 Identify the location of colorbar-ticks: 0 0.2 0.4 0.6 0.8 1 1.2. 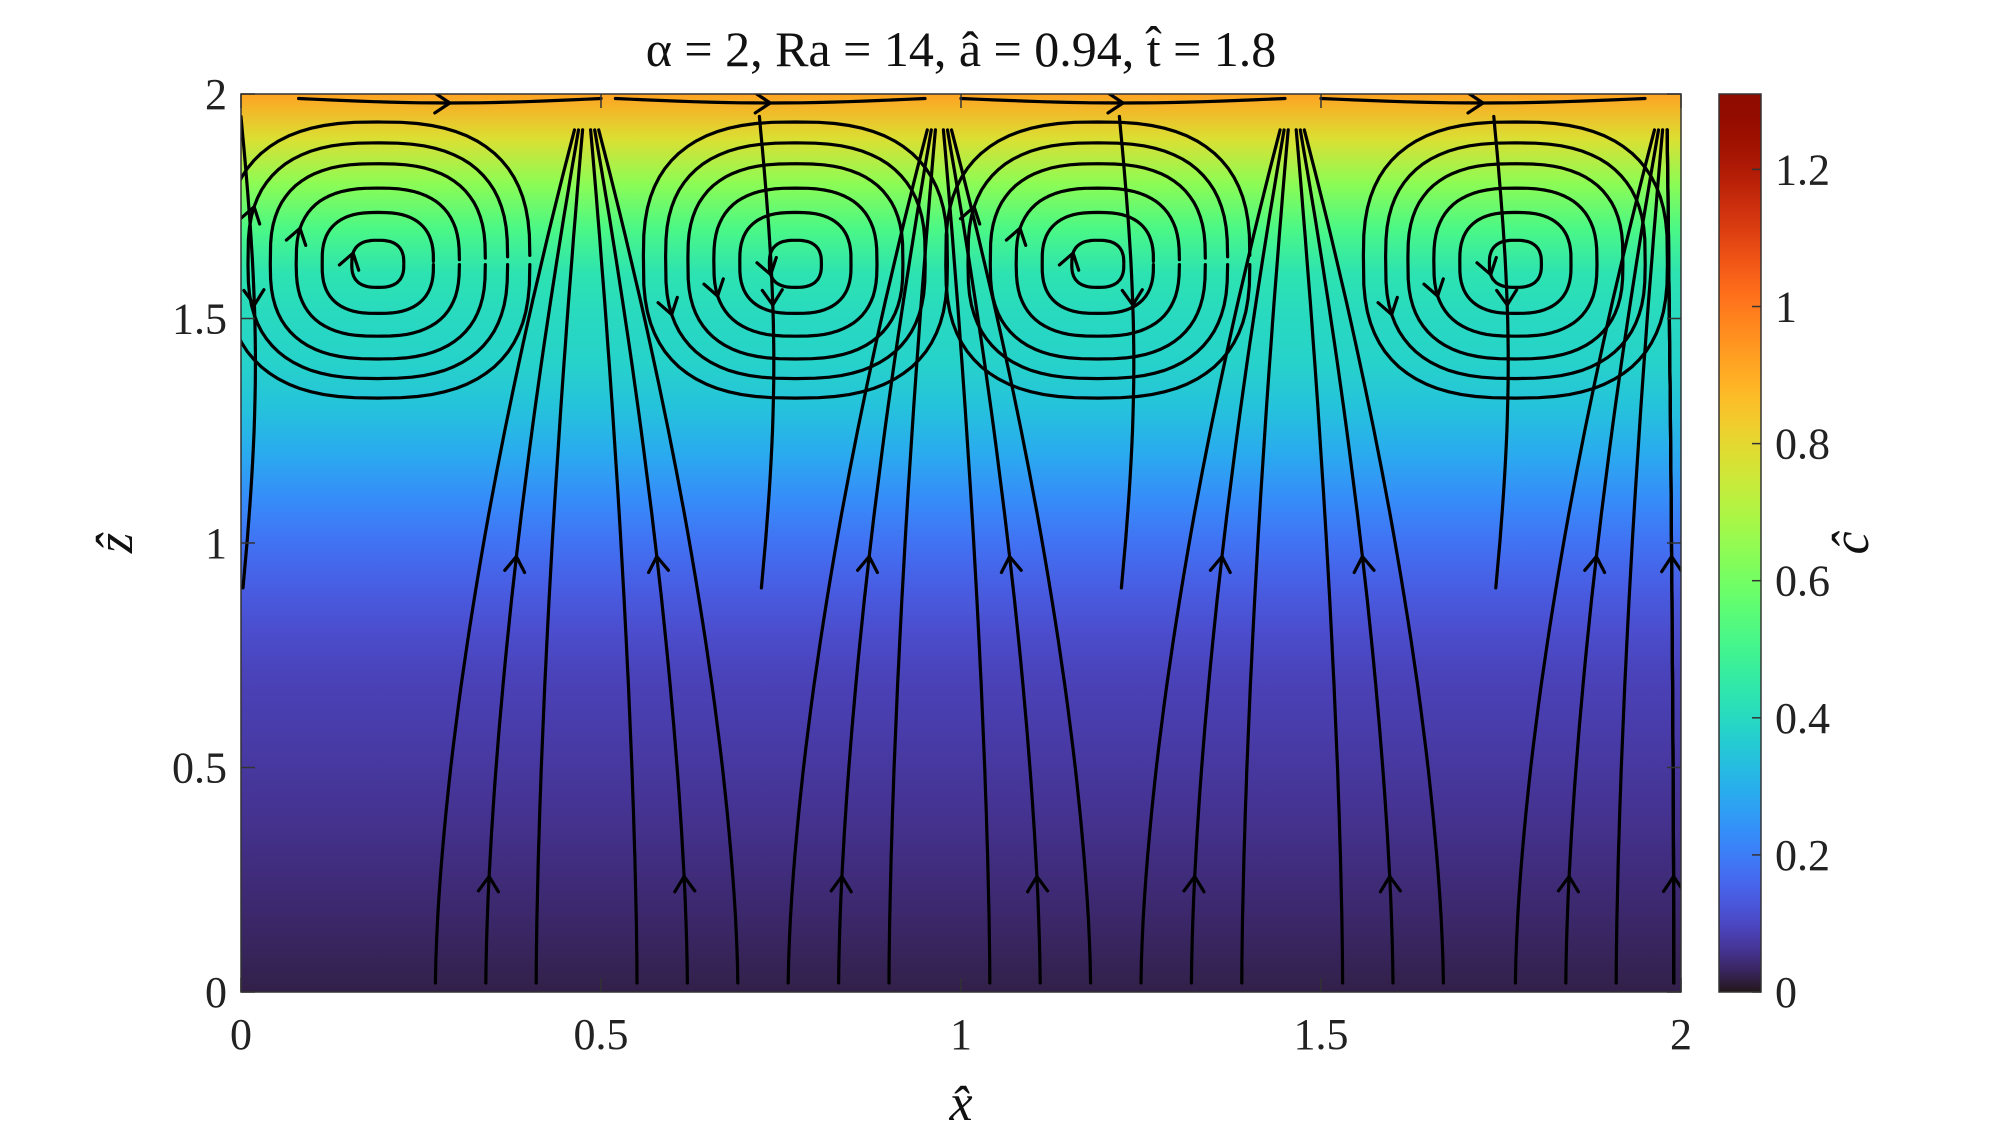
(1791, 581).